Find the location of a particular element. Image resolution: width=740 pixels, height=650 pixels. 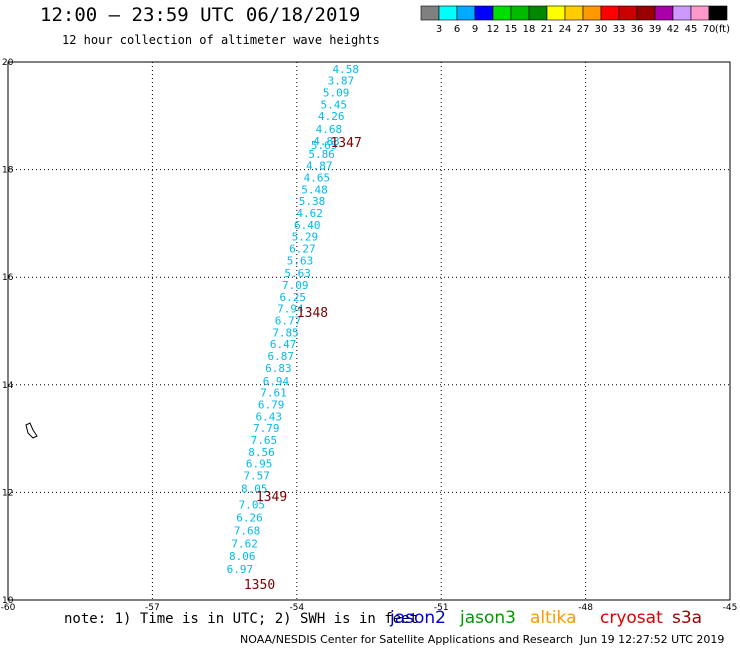

color-scale-tick: 45 is located at coordinates (691, 29).